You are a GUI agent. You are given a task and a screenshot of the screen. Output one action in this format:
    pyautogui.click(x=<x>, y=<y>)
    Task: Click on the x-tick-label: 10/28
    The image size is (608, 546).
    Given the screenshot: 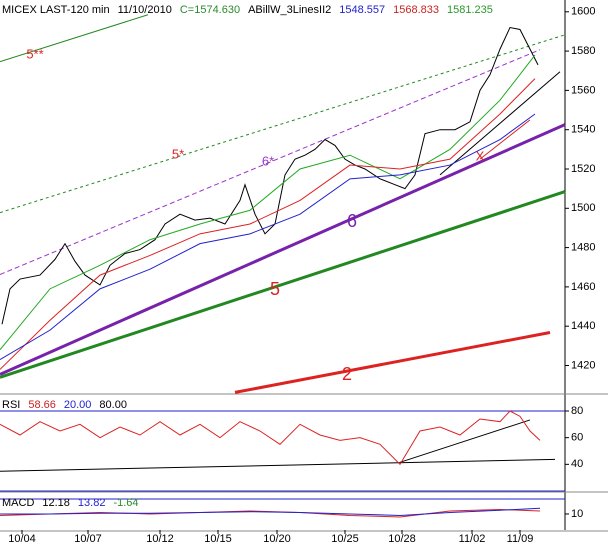 What is the action you would take?
    pyautogui.click(x=402, y=539)
    